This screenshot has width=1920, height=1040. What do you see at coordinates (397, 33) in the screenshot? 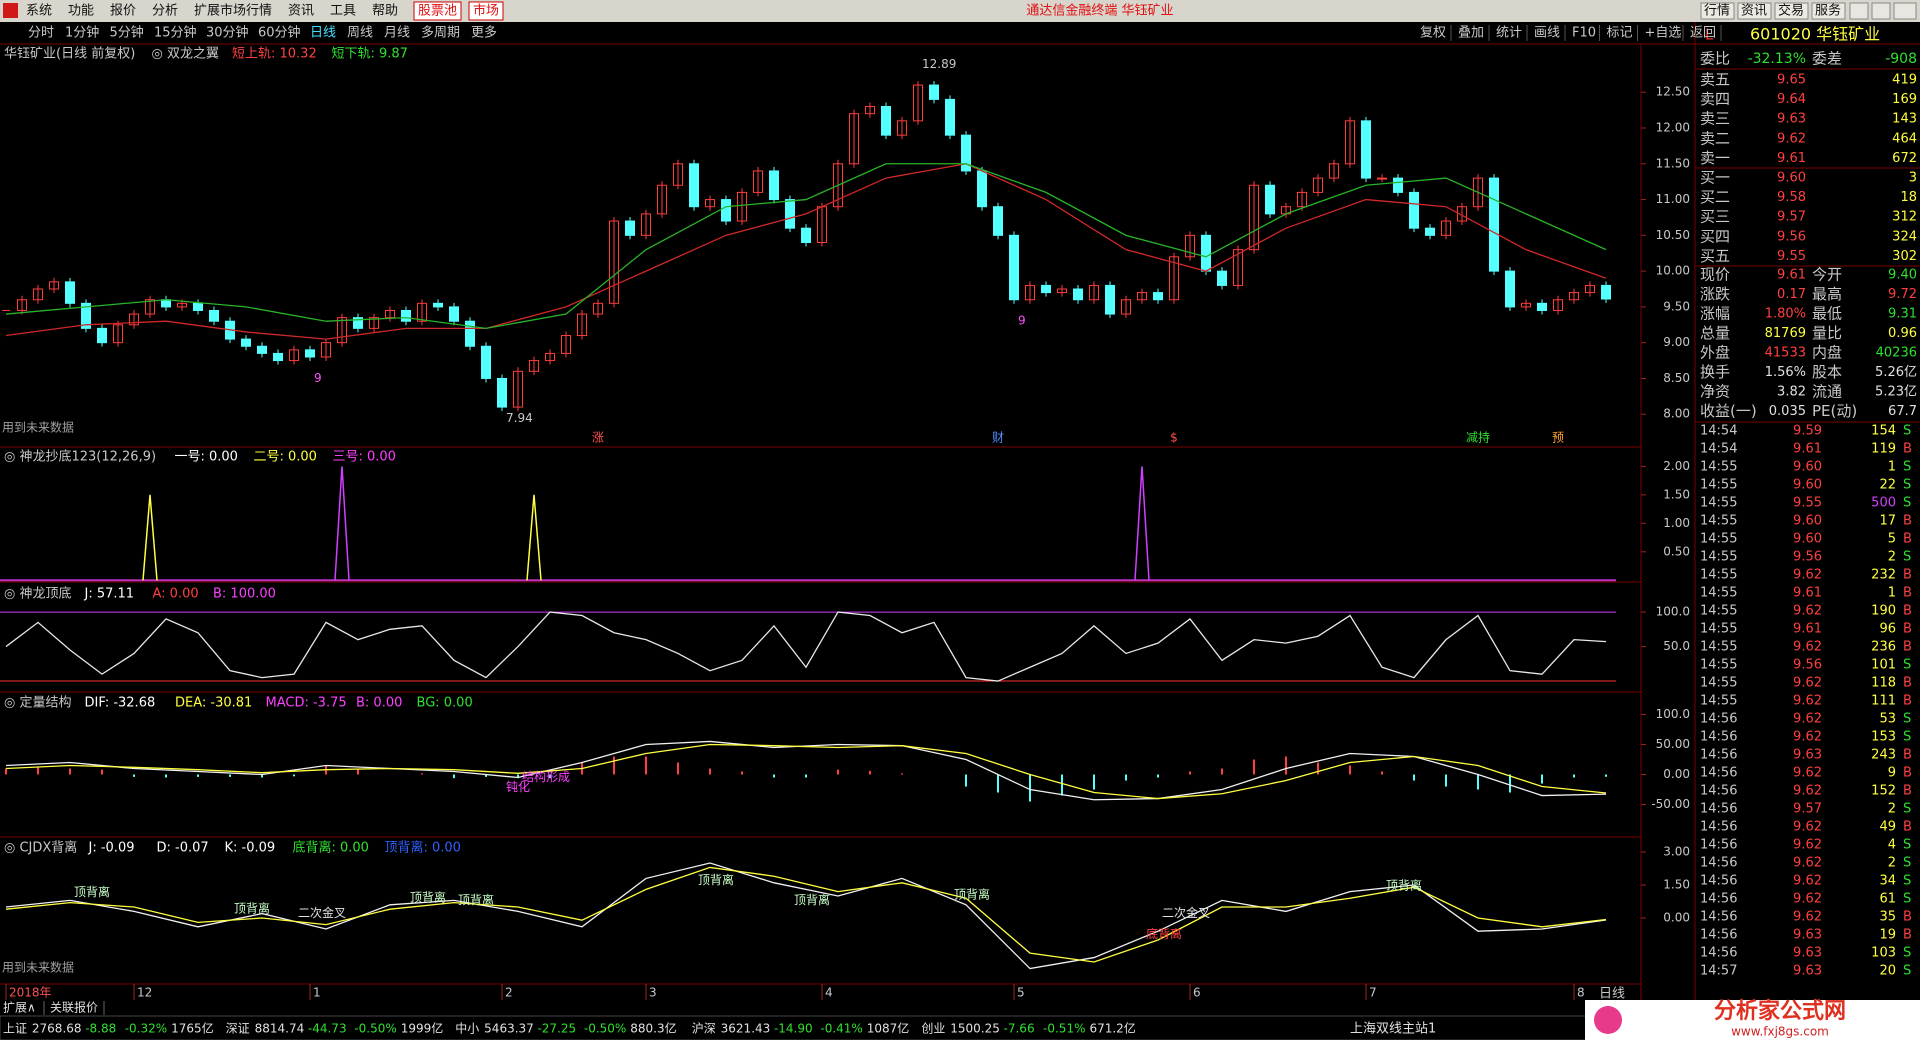
I see `period-button: 月线` at bounding box center [397, 33].